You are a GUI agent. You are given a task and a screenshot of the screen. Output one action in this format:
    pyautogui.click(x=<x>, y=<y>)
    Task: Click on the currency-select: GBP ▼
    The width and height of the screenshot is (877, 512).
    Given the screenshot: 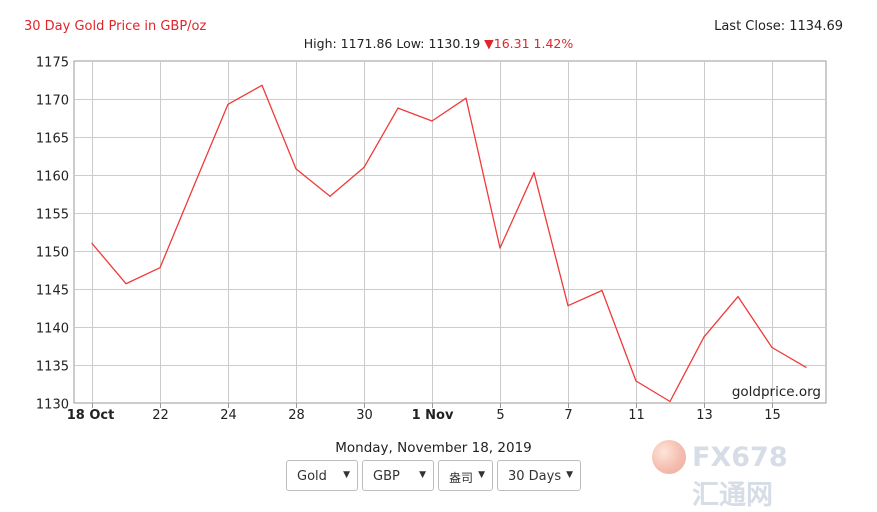 What is the action you would take?
    pyautogui.click(x=398, y=475)
    